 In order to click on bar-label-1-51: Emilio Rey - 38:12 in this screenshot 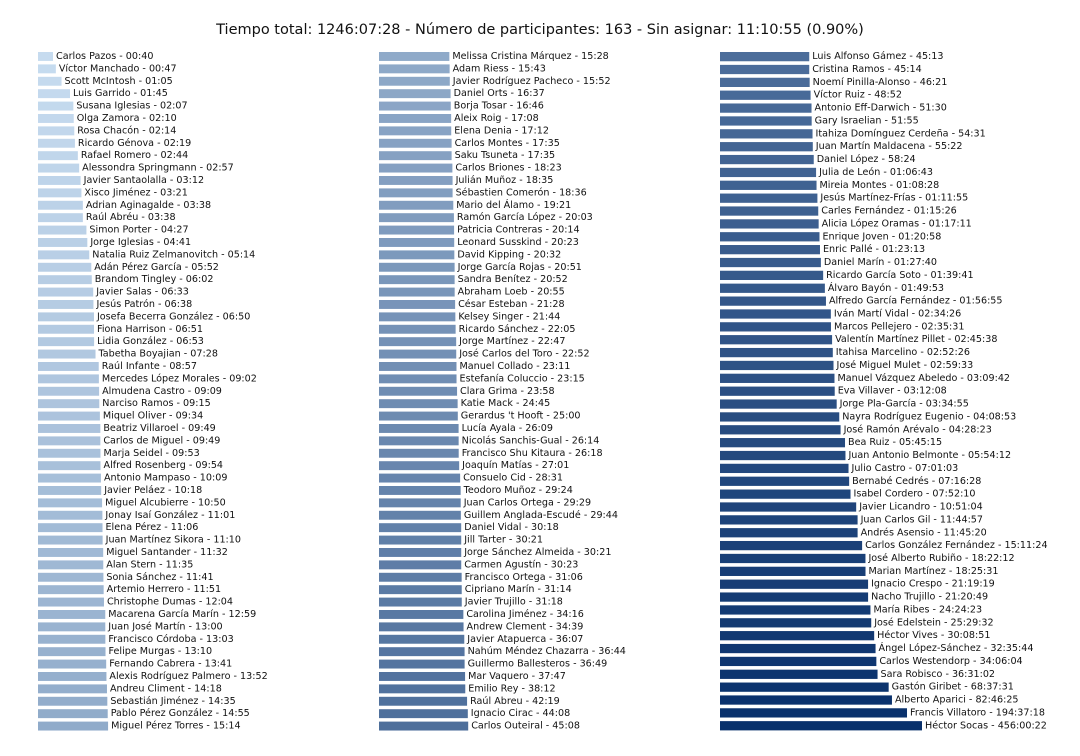, I will do `click(511, 688)`.